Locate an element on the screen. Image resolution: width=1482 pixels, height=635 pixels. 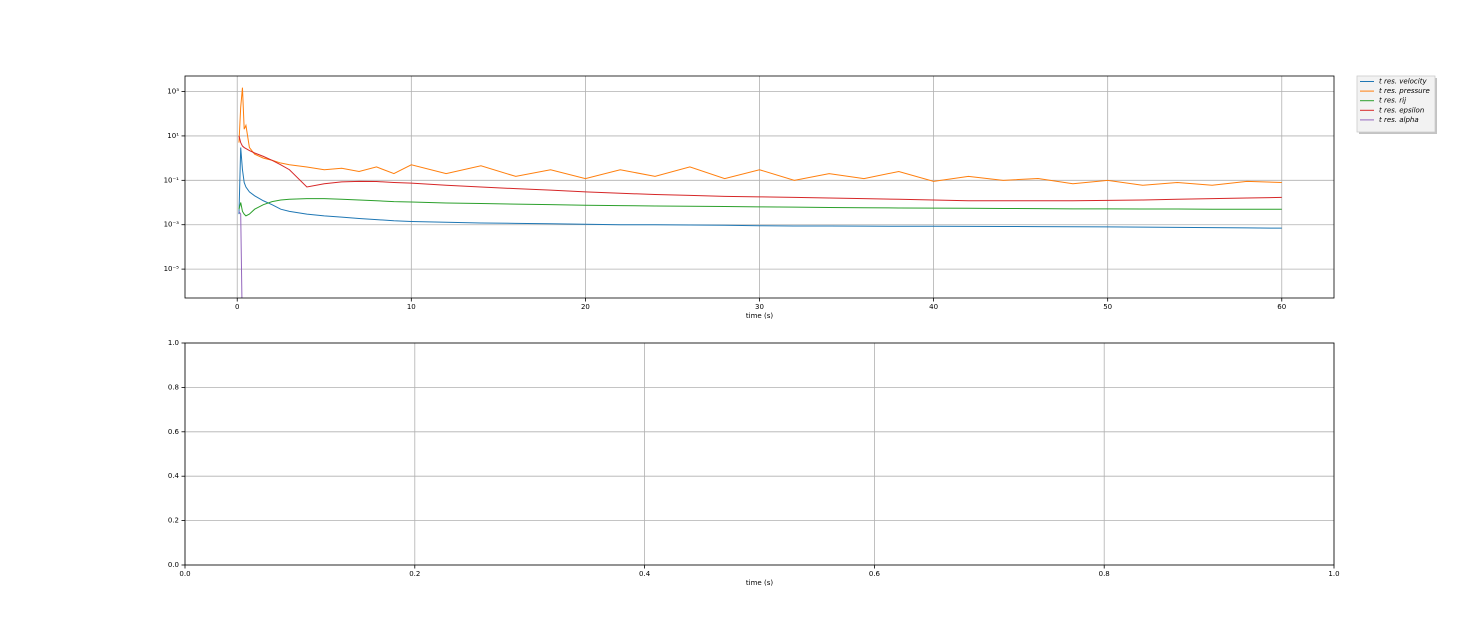
x-tick-label: 50 is located at coordinates (1107, 307).